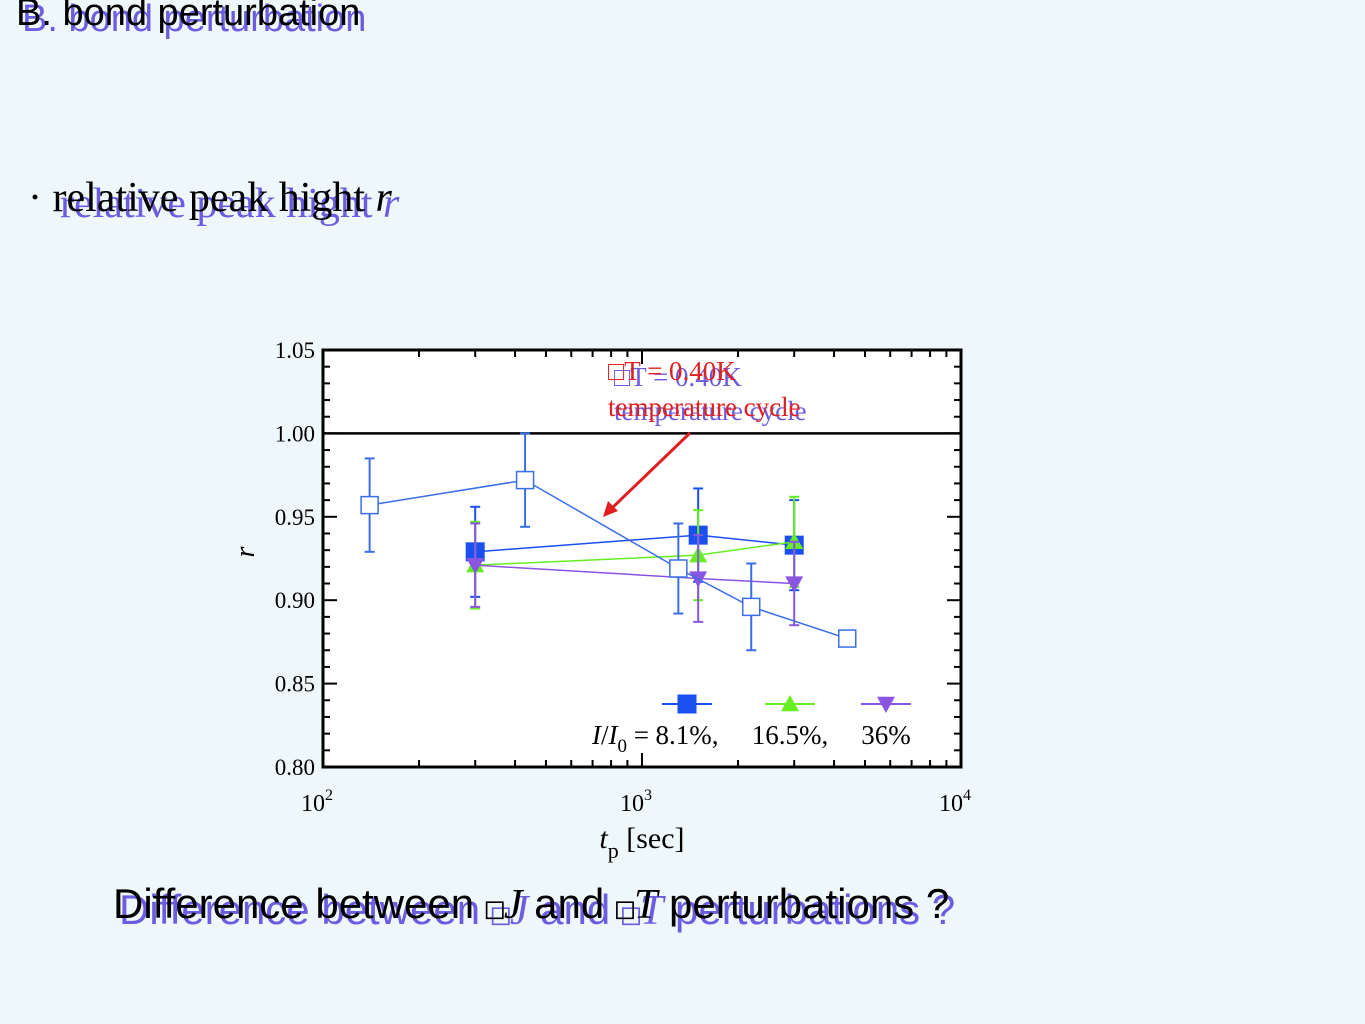  I want to click on bullet-foreground: · relative peak hight r, so click(210, 198).